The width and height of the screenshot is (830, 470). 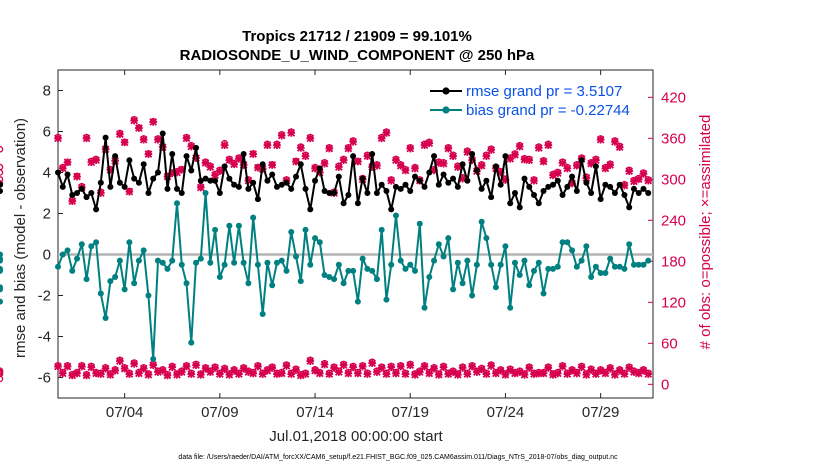 What do you see at coordinates (2, 374) in the screenshot?
I see `obs-possible-marker` at bounding box center [2, 374].